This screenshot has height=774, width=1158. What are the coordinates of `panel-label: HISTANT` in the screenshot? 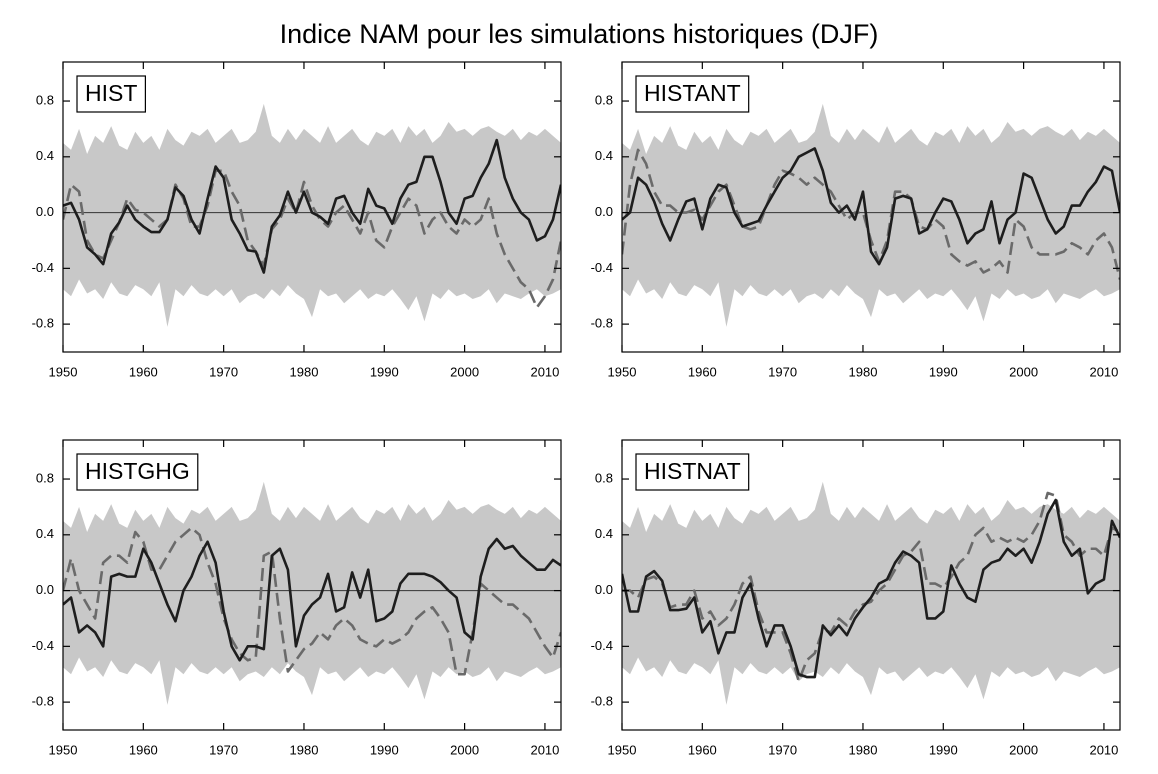 It's located at (692, 93).